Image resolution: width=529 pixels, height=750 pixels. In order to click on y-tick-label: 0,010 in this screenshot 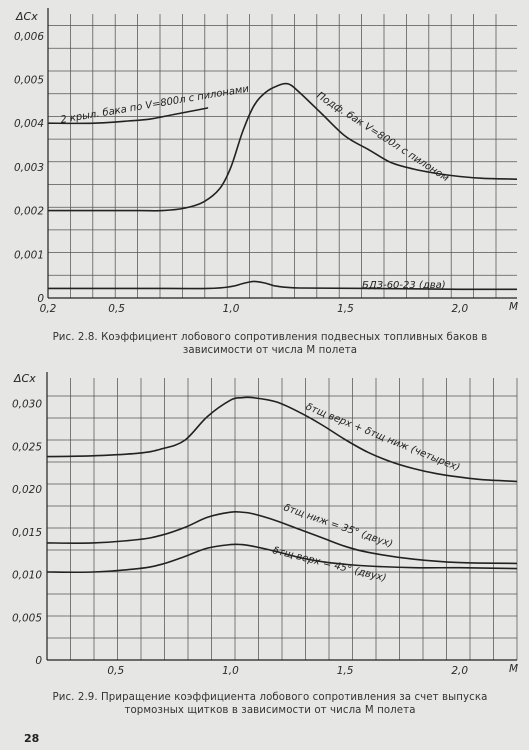, I will do `click(27, 576)`.